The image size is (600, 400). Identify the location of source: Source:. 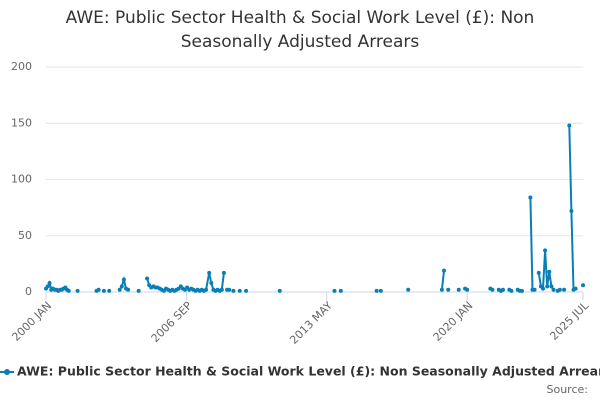
(568, 389).